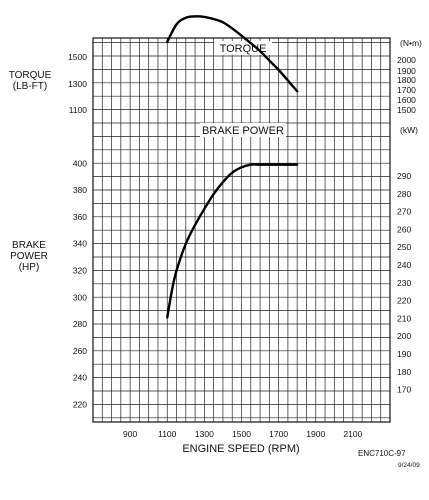 Image resolution: width=429 pixels, height=500 pixels. Describe the element at coordinates (404, 318) in the screenshot. I see `power-kw-tick-label: 210` at that location.